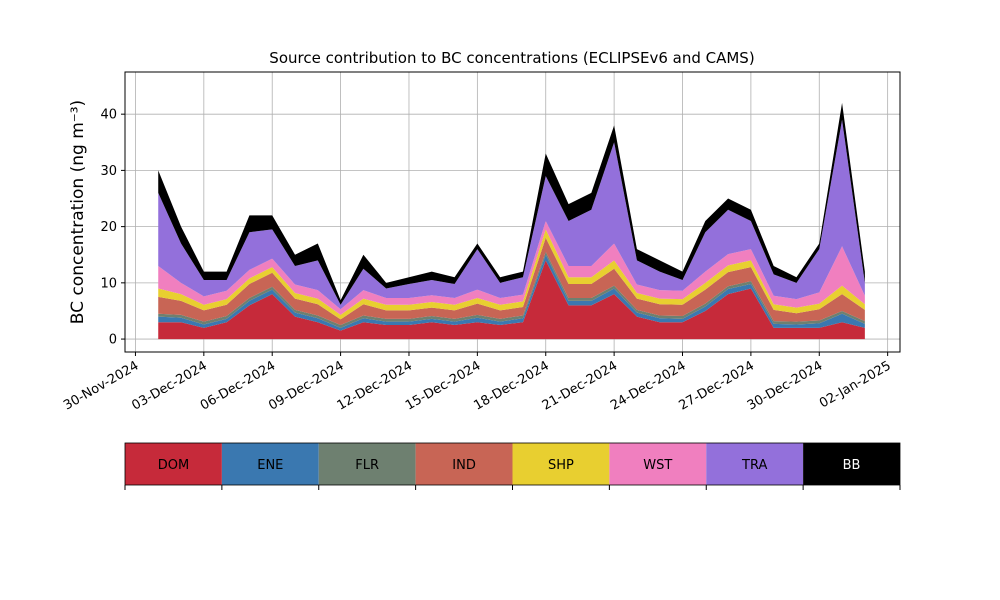 This screenshot has width=1000, height=600. What do you see at coordinates (855, 384) in the screenshot?
I see `x-tick-label: 02-Jan-2025` at bounding box center [855, 384].